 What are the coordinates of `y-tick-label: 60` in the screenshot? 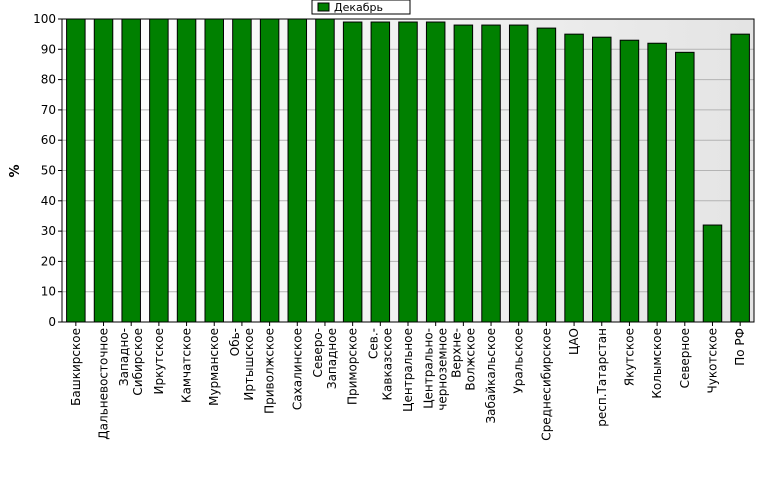 It's located at (48, 140).